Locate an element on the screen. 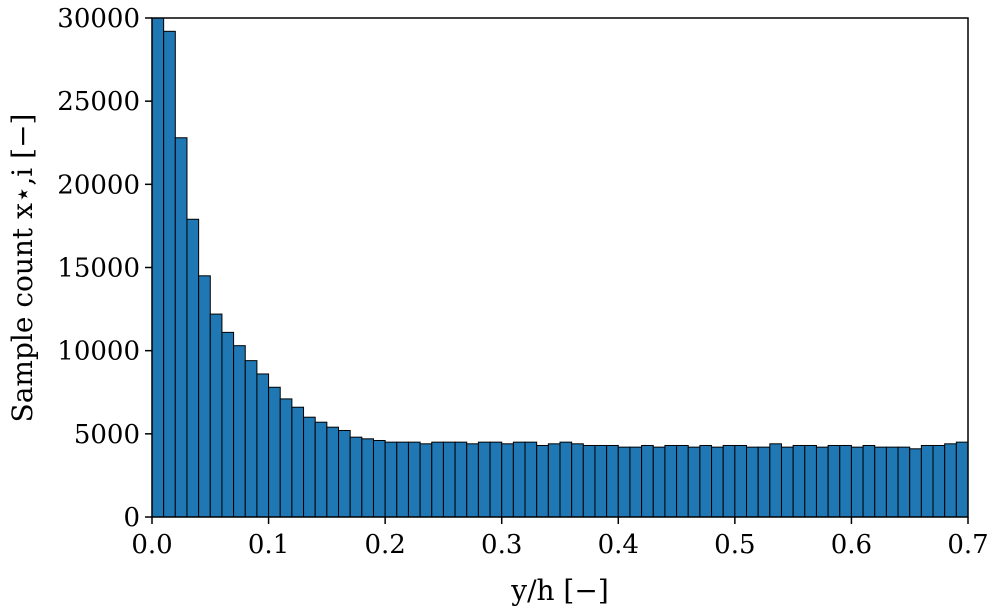 The height and width of the screenshot is (613, 997). y-tick-label: 5000 is located at coordinates (107, 435).